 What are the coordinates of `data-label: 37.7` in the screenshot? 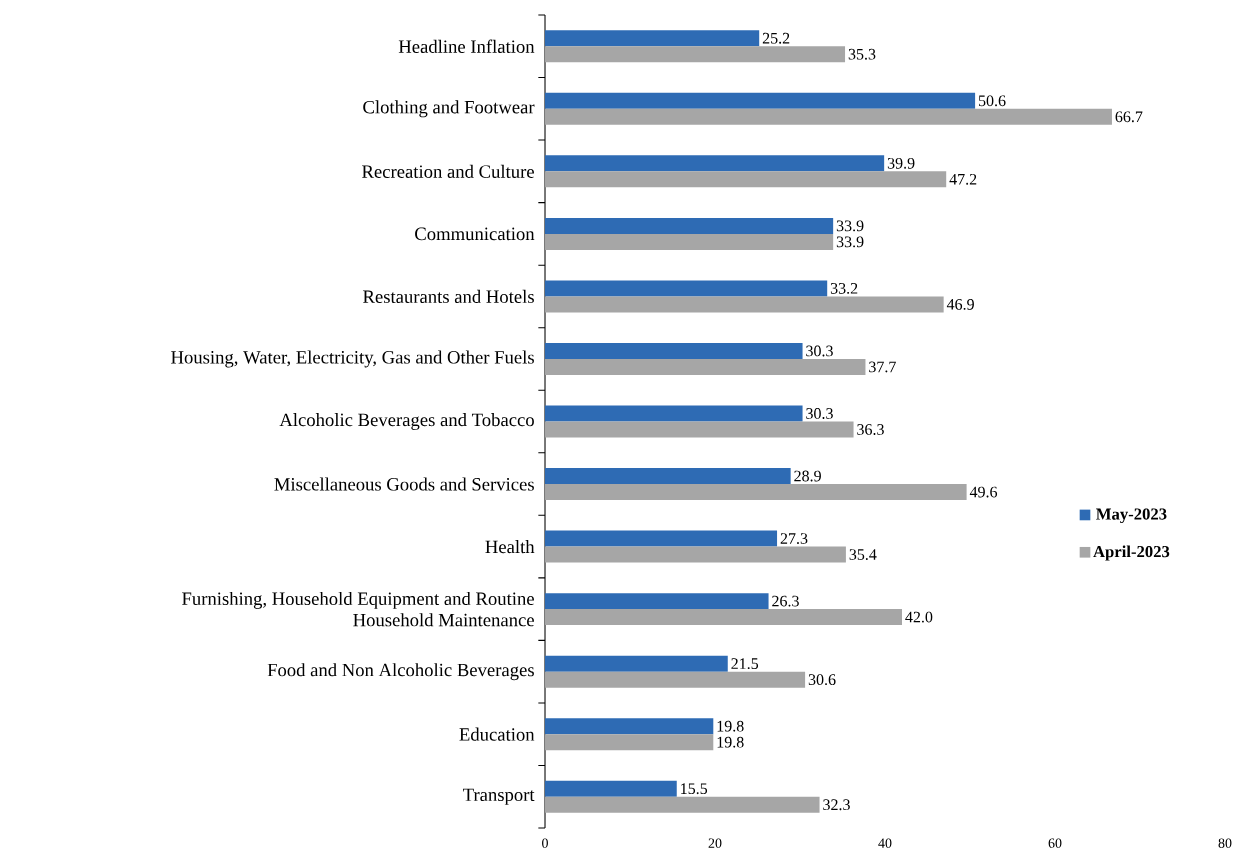 It's located at (882, 367).